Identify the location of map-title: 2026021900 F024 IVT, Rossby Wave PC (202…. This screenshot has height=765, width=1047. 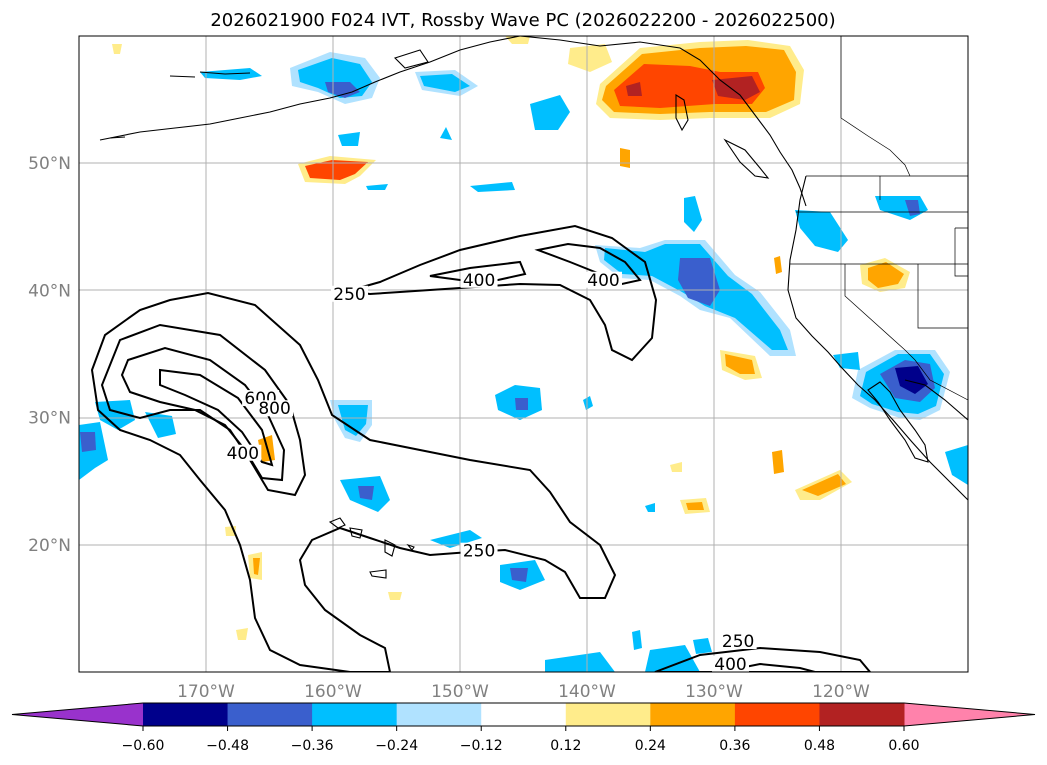
(522, 20).